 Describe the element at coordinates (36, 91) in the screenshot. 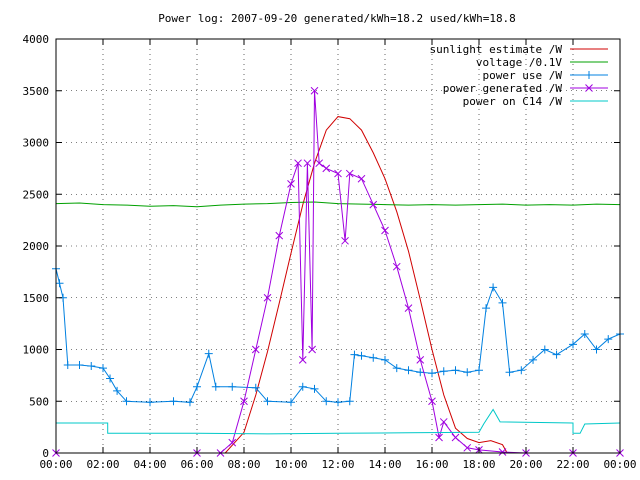

I see `y-tick-label: 3500` at that location.